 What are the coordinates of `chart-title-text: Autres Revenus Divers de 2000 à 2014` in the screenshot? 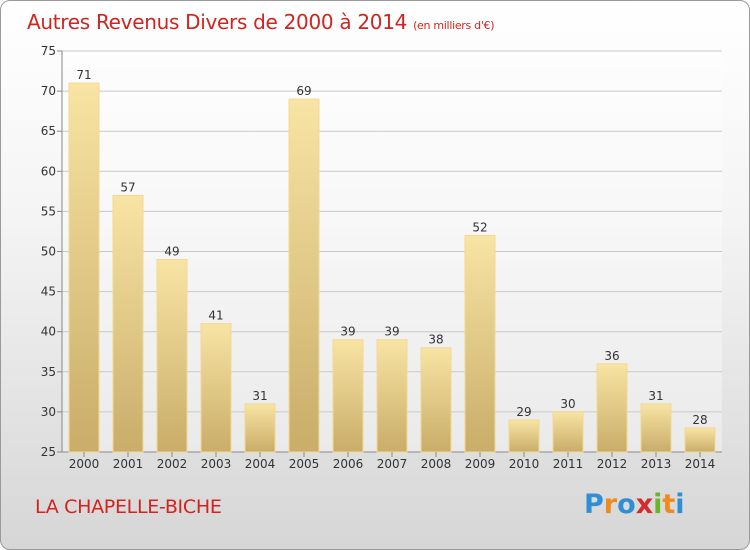 It's located at (217, 22).